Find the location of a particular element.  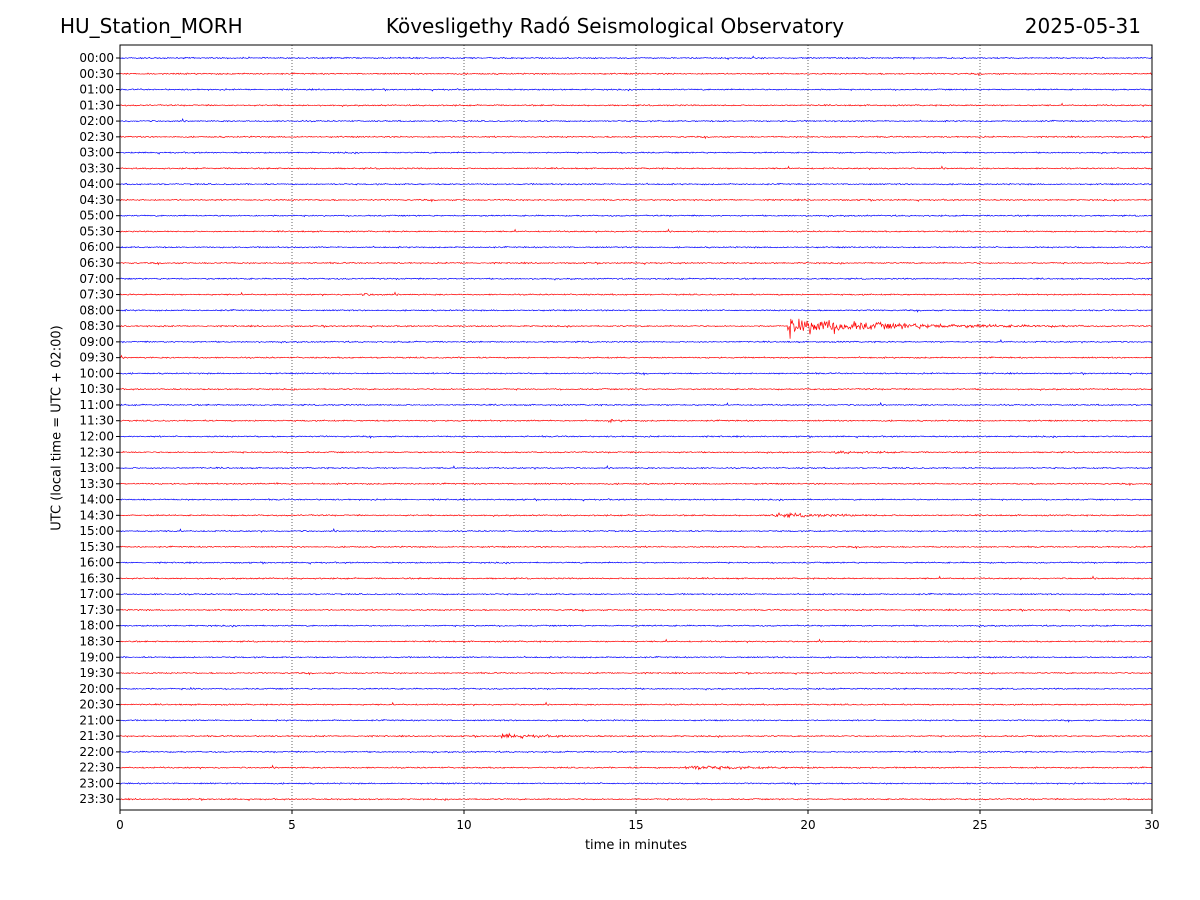

trace-2000 is located at coordinates (636, 688).